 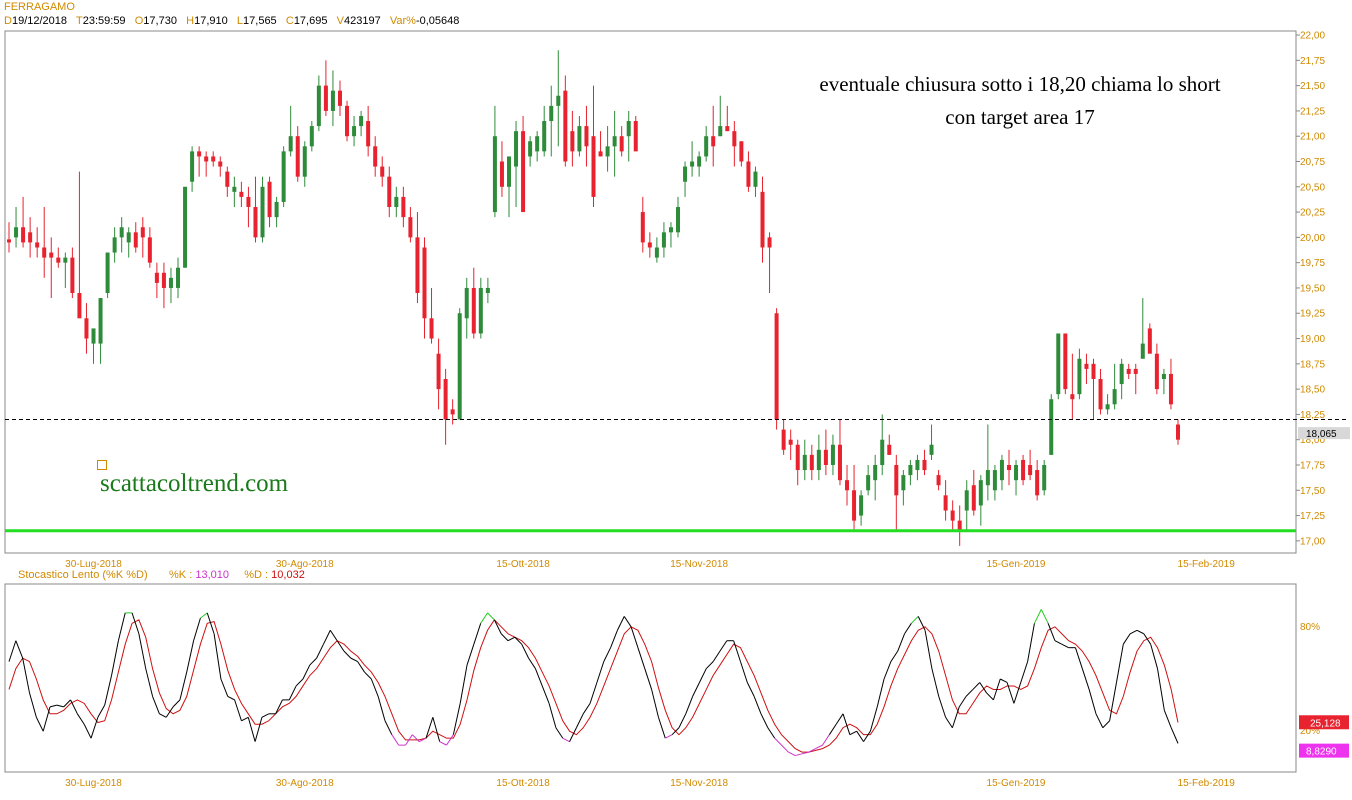 What do you see at coordinates (1312, 390) in the screenshot?
I see `y-tick-label: 18,50` at bounding box center [1312, 390].